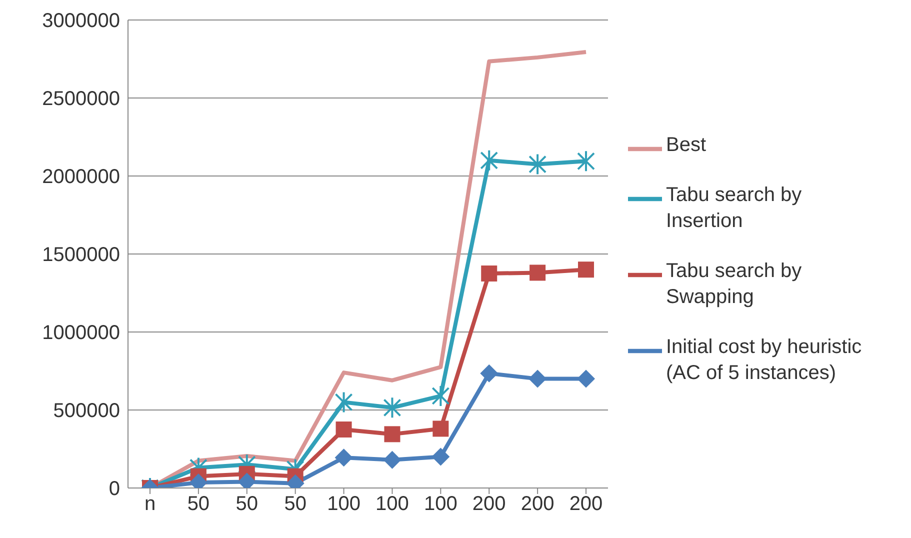 The height and width of the screenshot is (538, 911). What do you see at coordinates (81, 333) in the screenshot?
I see `y-tick-label: 1000000` at bounding box center [81, 333].